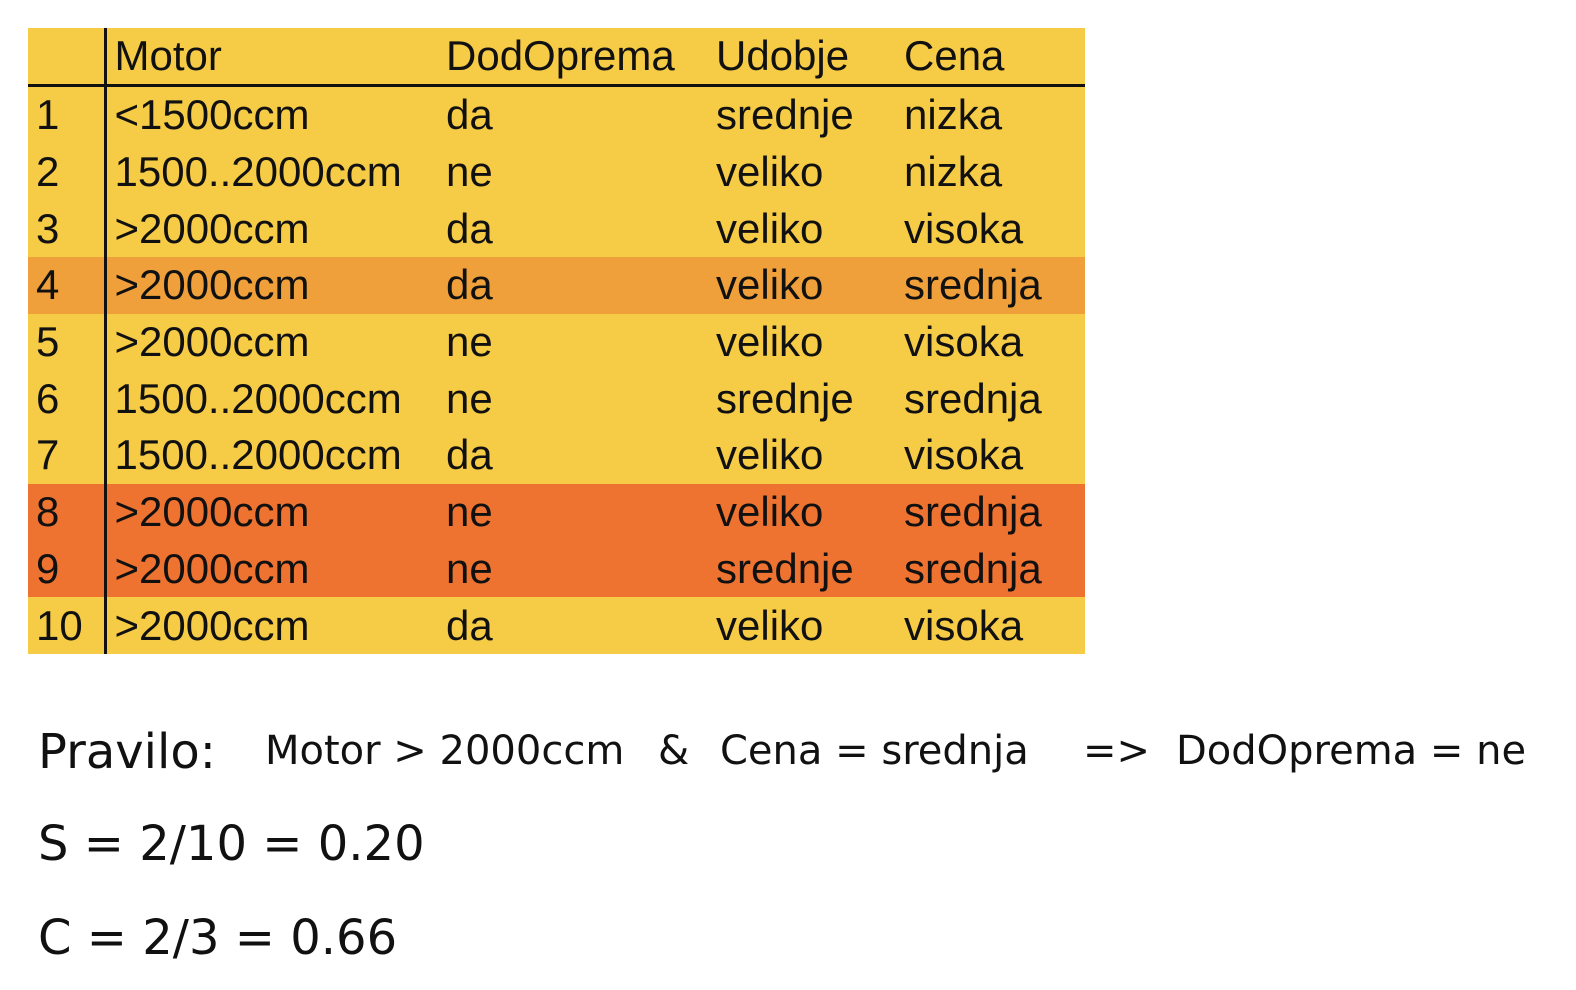 The image size is (1576, 990). I want to click on confidence: C = 2/3 = 0.66, so click(218, 938).